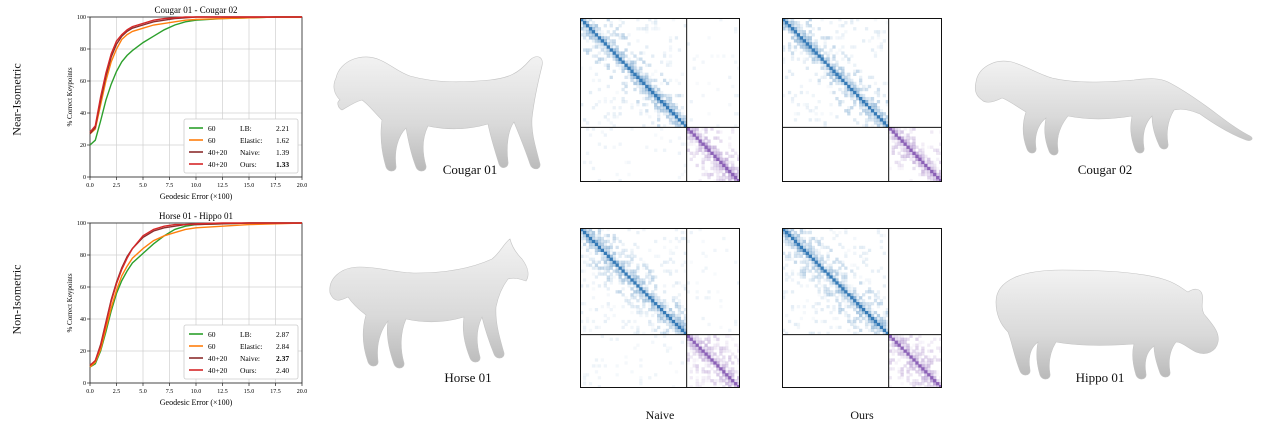 The height and width of the screenshot is (424, 1264). I want to click on legend-score: 2.87, so click(282, 334).